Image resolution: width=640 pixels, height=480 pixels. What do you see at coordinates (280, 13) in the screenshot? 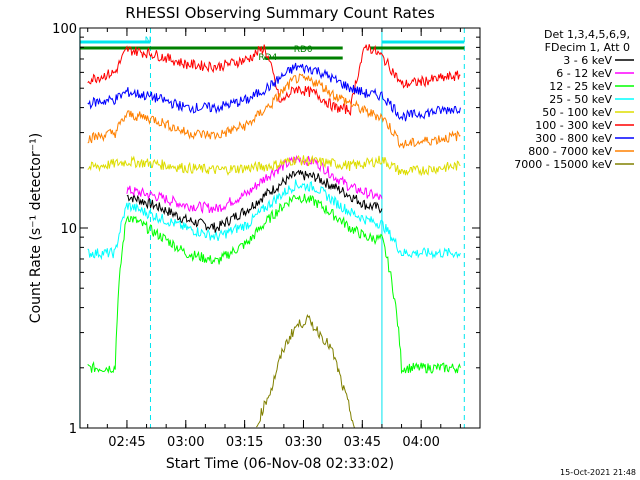
I see `chart-title: RHESSI Observing Summary Count Rates` at bounding box center [280, 13].